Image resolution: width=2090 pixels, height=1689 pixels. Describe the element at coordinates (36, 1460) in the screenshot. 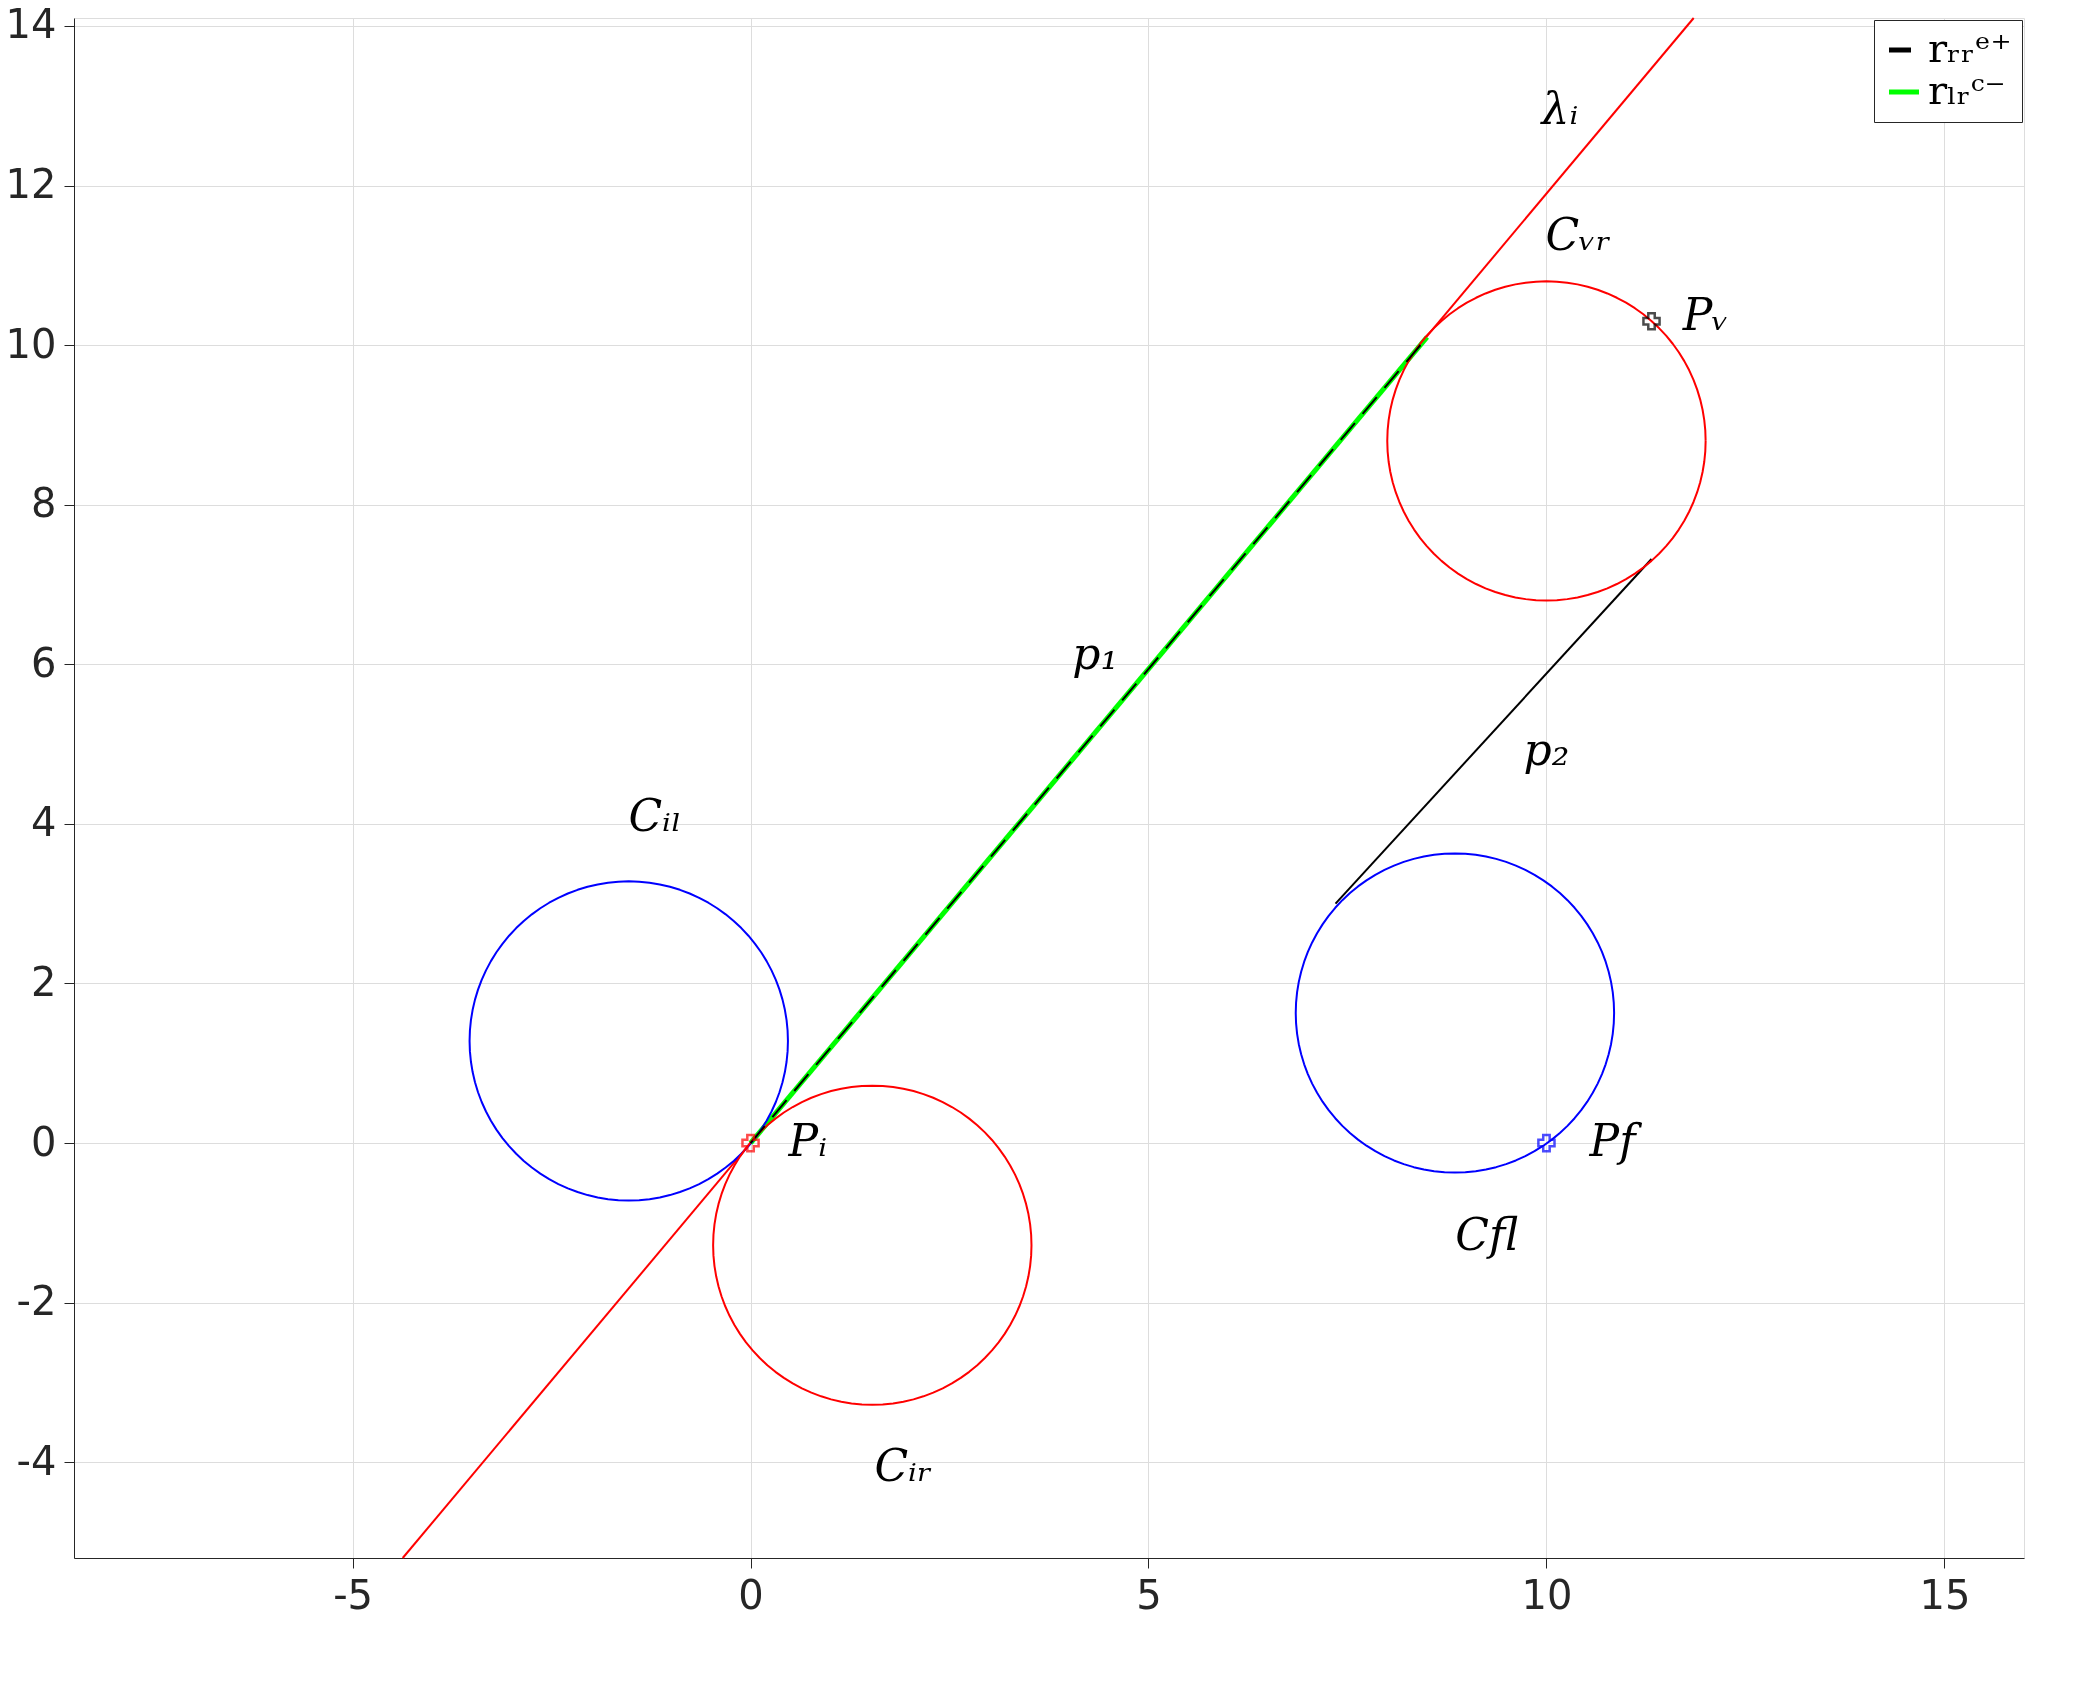

I see `y-tick-label: -4` at that location.